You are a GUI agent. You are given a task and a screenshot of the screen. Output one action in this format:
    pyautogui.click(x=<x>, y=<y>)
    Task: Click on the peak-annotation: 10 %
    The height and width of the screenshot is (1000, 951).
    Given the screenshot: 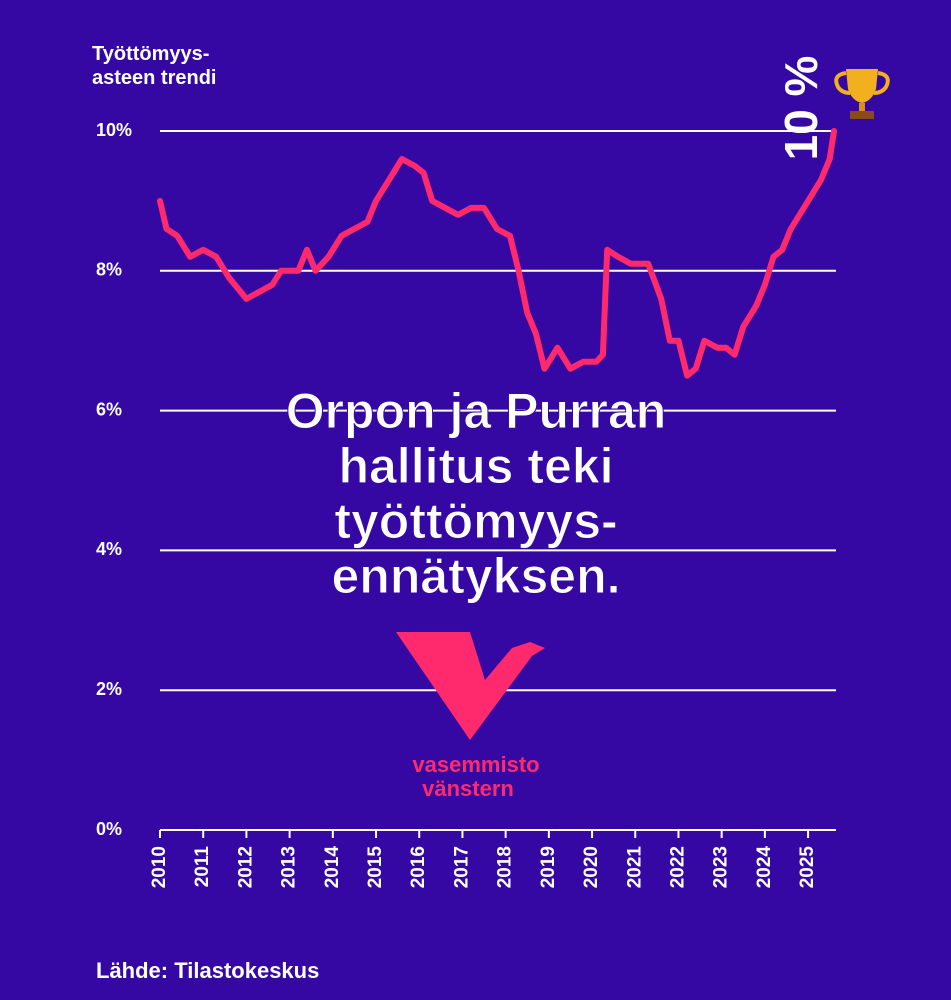 What is the action you would take?
    pyautogui.click(x=801, y=108)
    